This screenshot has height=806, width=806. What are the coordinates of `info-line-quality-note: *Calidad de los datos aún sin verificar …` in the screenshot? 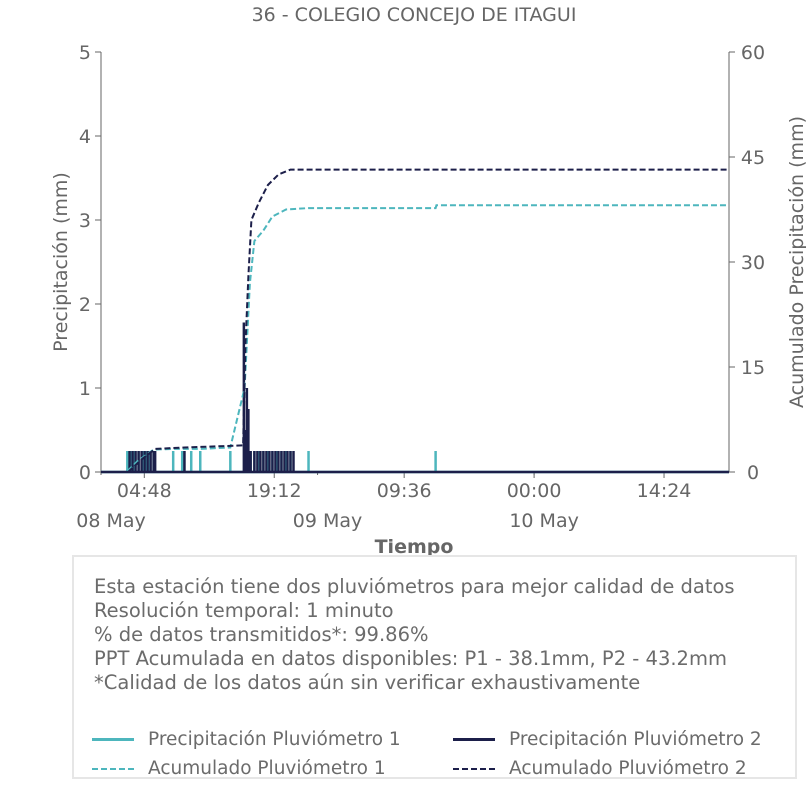 It's located at (367, 682).